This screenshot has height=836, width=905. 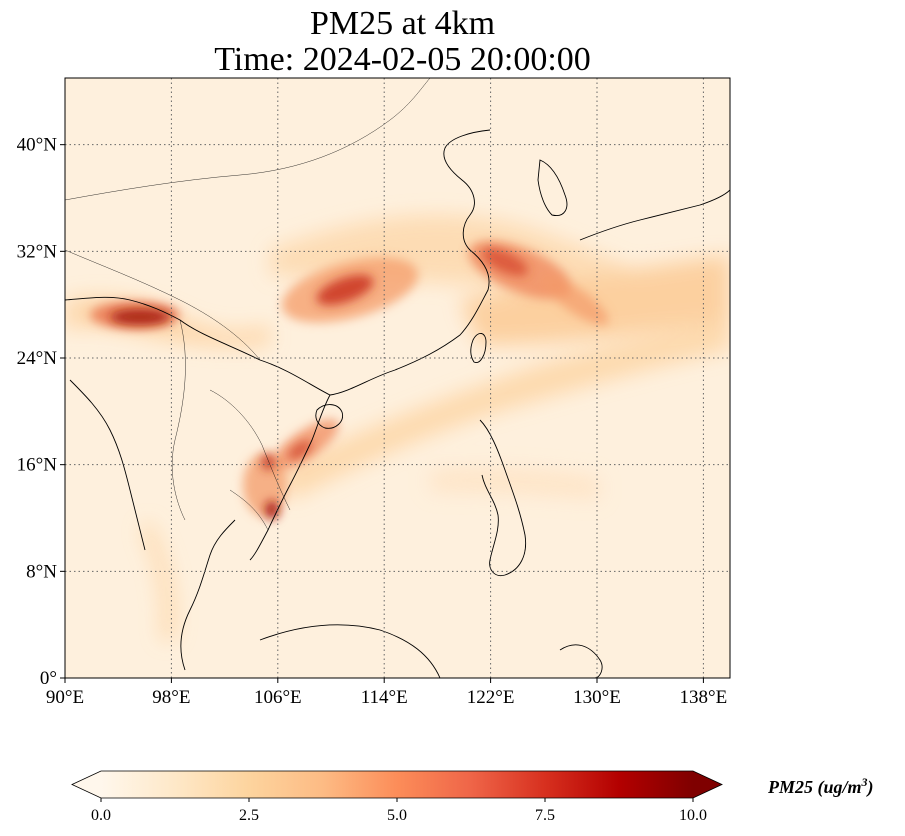 I want to click on korea-coastline, so click(x=552, y=187).